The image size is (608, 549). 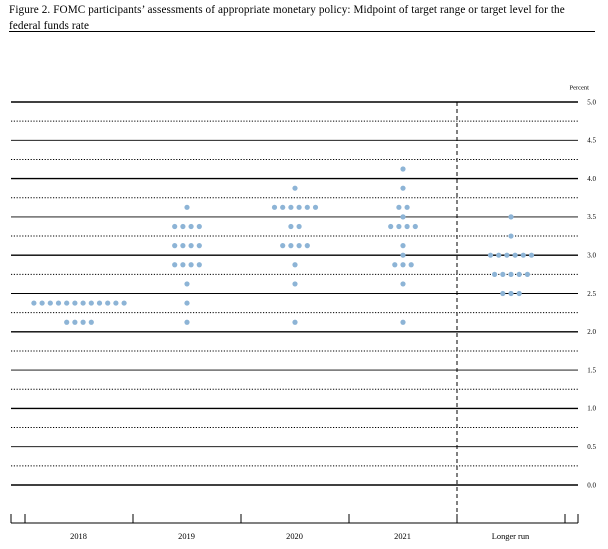 What do you see at coordinates (511, 536) in the screenshot?
I see `x-tick-label: Longer run` at bounding box center [511, 536].